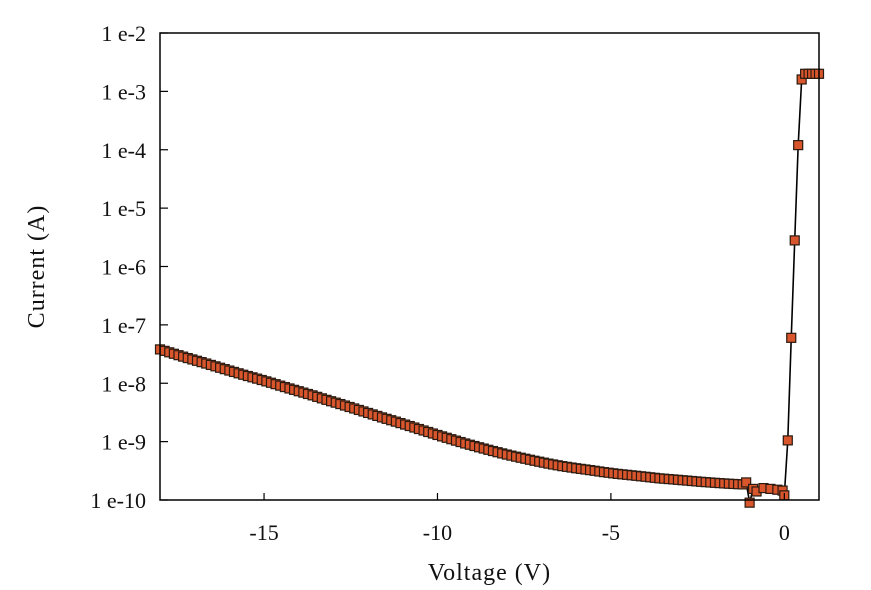 The width and height of the screenshot is (871, 590). Describe the element at coordinates (37, 267) in the screenshot. I see `y-axis-title: Current (A)` at that location.